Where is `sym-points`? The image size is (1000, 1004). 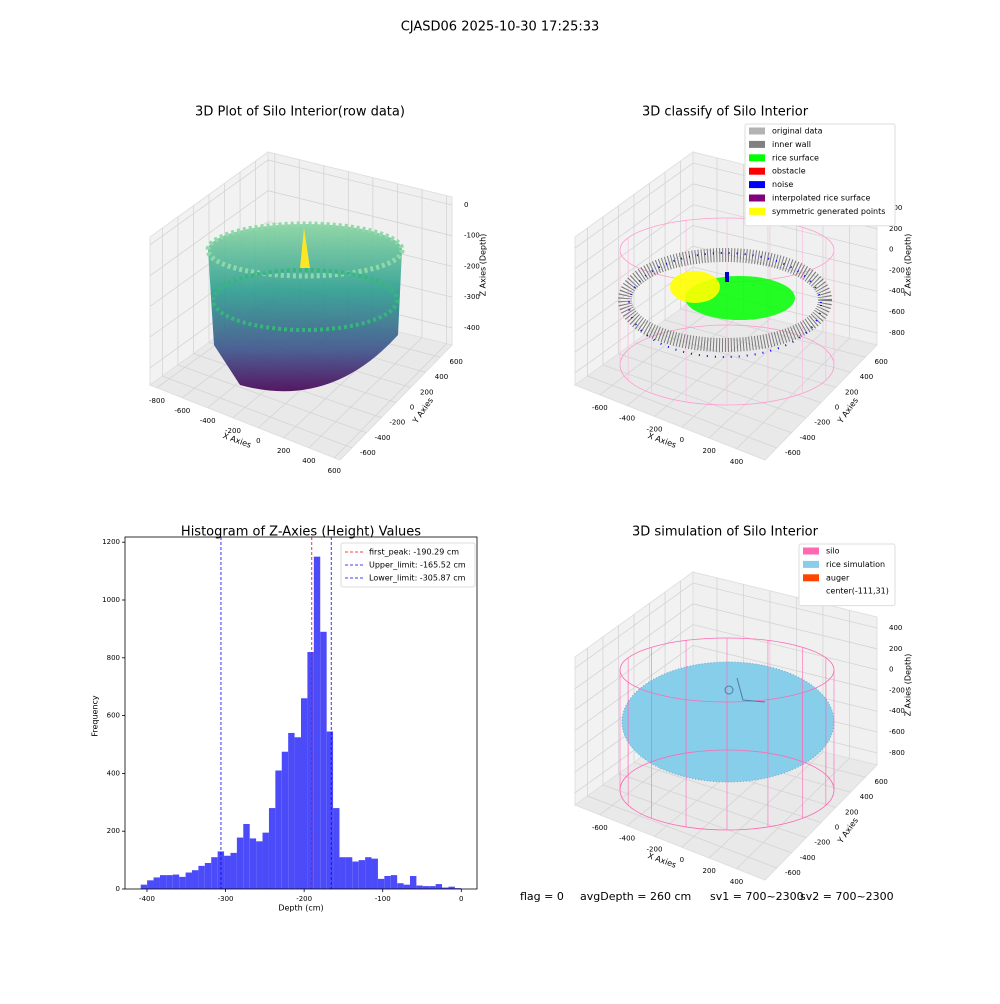
sym-points is located at coordinates (695, 287).